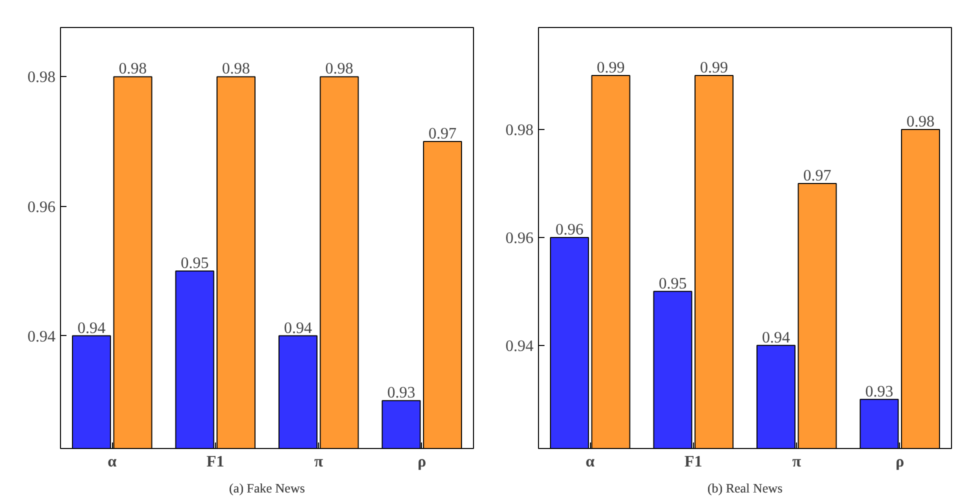  I want to click on data-label: 0.96, so click(569, 229).